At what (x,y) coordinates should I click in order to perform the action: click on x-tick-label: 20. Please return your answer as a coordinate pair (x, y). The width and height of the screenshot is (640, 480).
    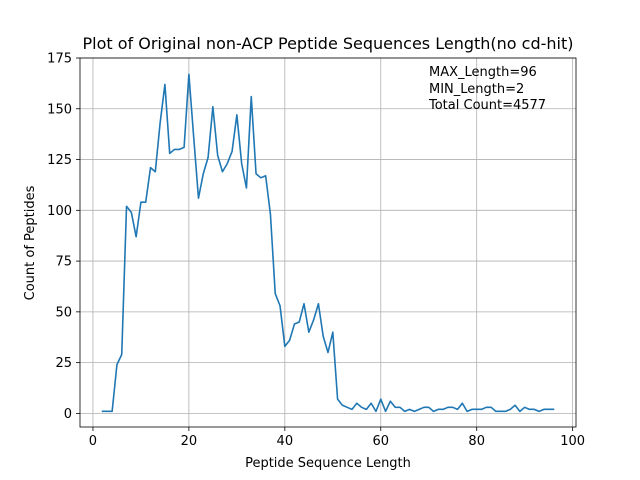
    Looking at the image, I should click on (189, 441).